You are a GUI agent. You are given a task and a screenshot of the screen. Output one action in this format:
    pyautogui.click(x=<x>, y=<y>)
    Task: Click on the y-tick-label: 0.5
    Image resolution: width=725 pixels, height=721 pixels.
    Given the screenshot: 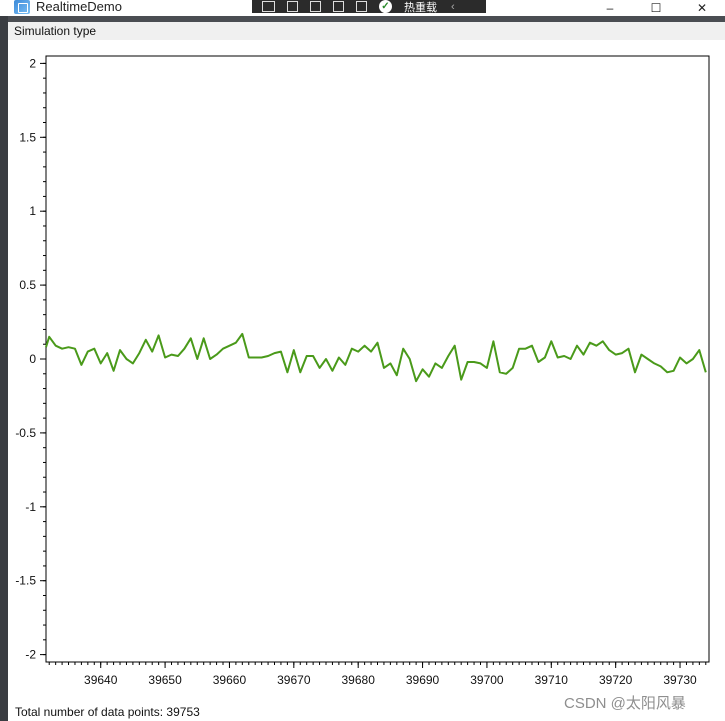 What is the action you would take?
    pyautogui.click(x=27, y=285)
    